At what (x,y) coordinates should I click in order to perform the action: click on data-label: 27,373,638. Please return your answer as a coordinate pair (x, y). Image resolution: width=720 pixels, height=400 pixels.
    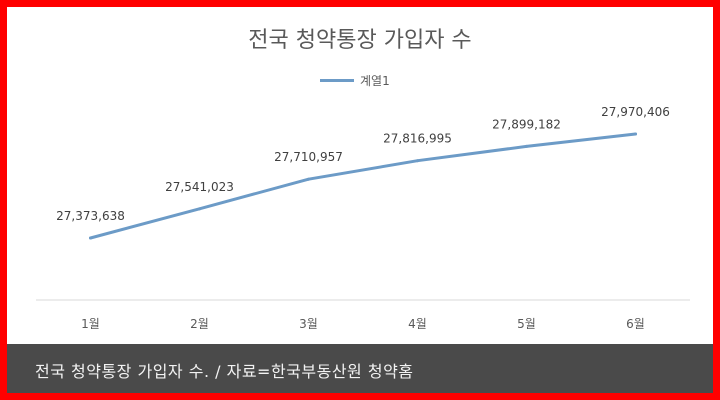
    Looking at the image, I should click on (90, 216).